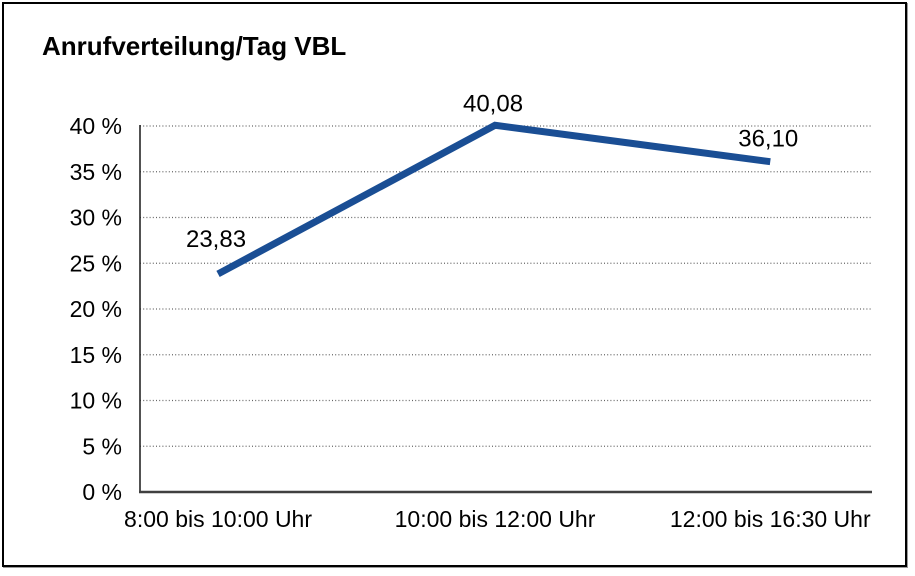 This screenshot has width=915, height=576. Describe the element at coordinates (493, 103) in the screenshot. I see `data-point-label: 40,08` at that location.